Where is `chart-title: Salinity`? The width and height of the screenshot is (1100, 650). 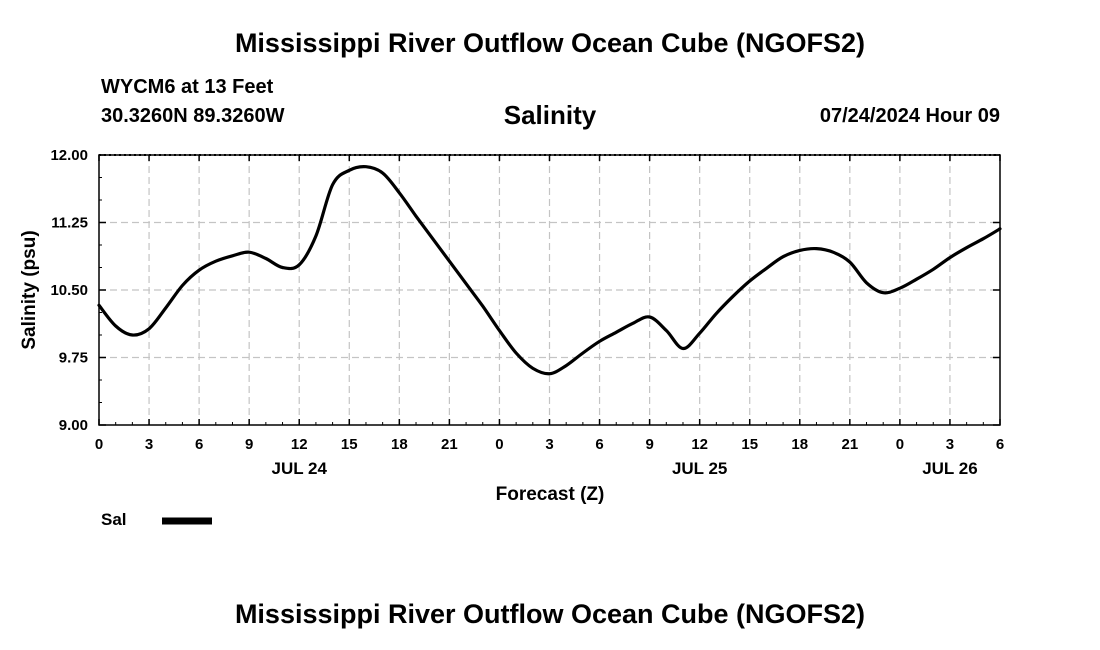
chart-title: Salinity is located at coordinates (550, 115).